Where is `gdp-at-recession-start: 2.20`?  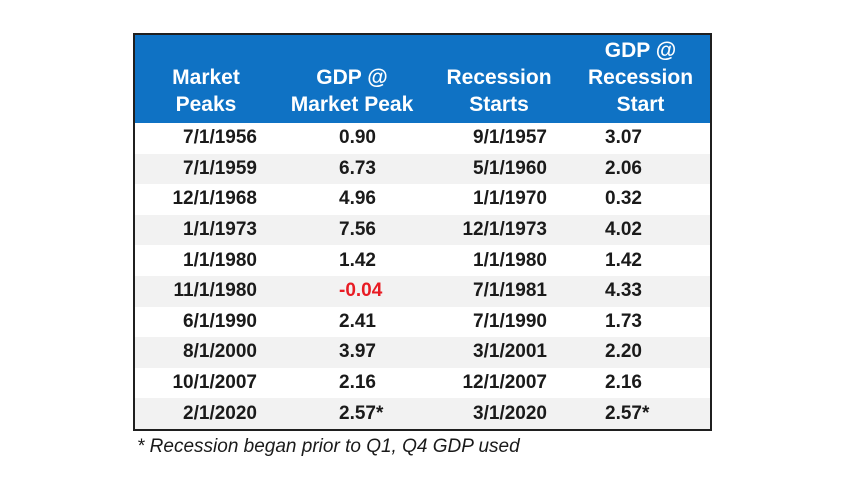 gdp-at-recession-start: 2.20 is located at coordinates (623, 352).